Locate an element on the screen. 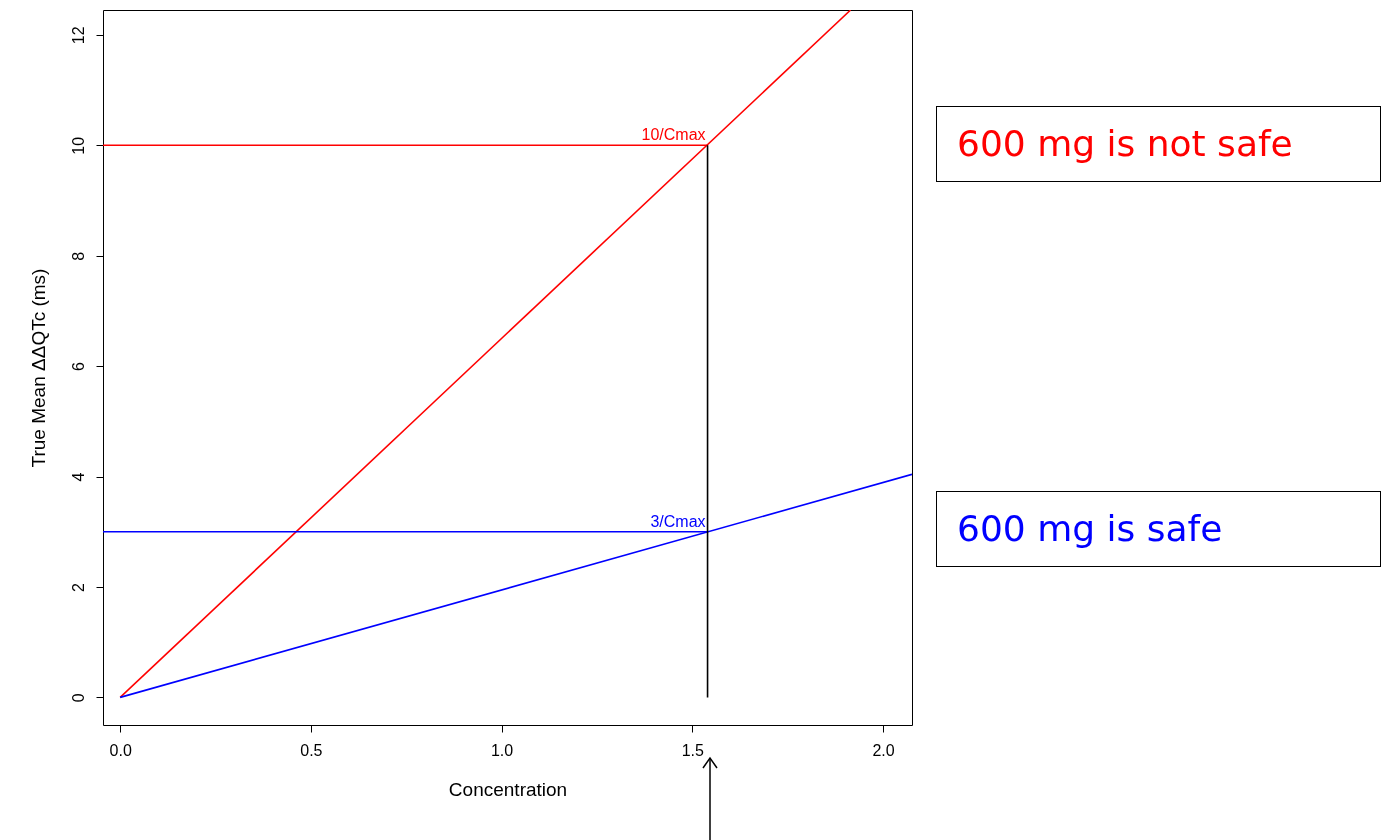  x-tick-label: 2.0 is located at coordinates (883, 750).